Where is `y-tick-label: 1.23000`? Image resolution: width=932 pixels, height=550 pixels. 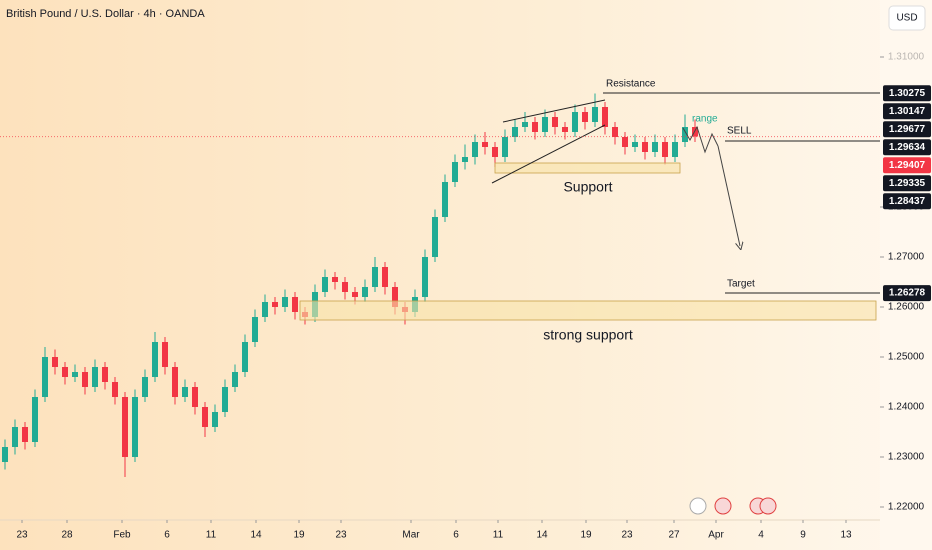
y-tick-label: 1.23000 is located at coordinates (906, 457).